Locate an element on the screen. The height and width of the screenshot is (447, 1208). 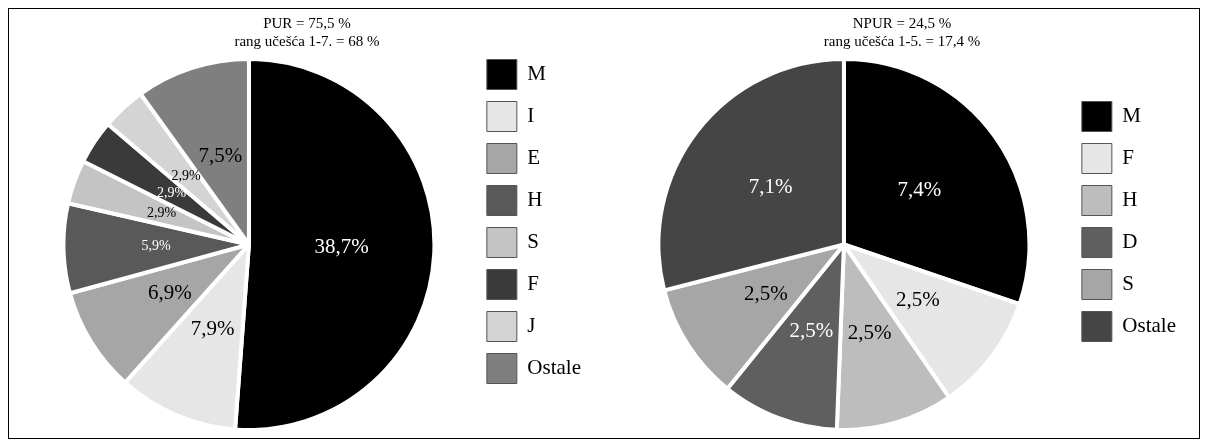
data-label: 5,9% is located at coordinates (156, 246).